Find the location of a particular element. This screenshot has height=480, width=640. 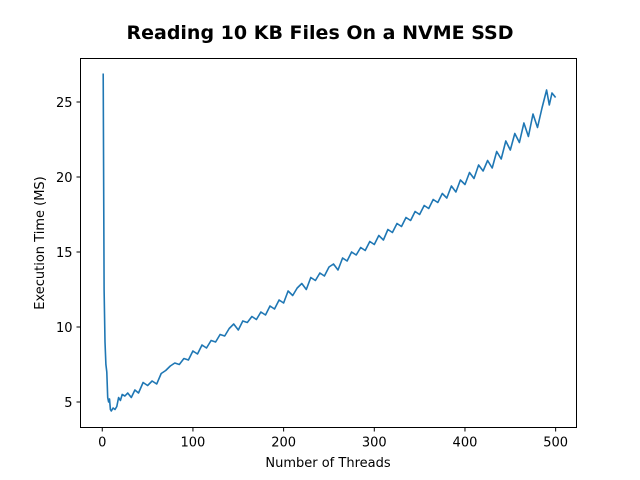

y-tick-label: 20 is located at coordinates (64, 178).